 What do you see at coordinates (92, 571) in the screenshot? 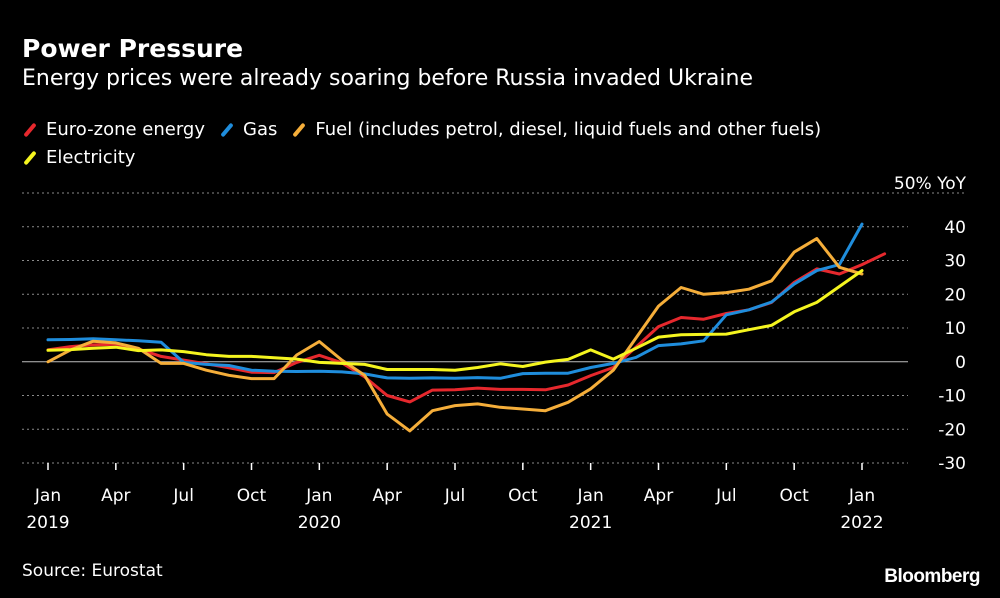
I see `source-note: Source: Eurostat` at bounding box center [92, 571].